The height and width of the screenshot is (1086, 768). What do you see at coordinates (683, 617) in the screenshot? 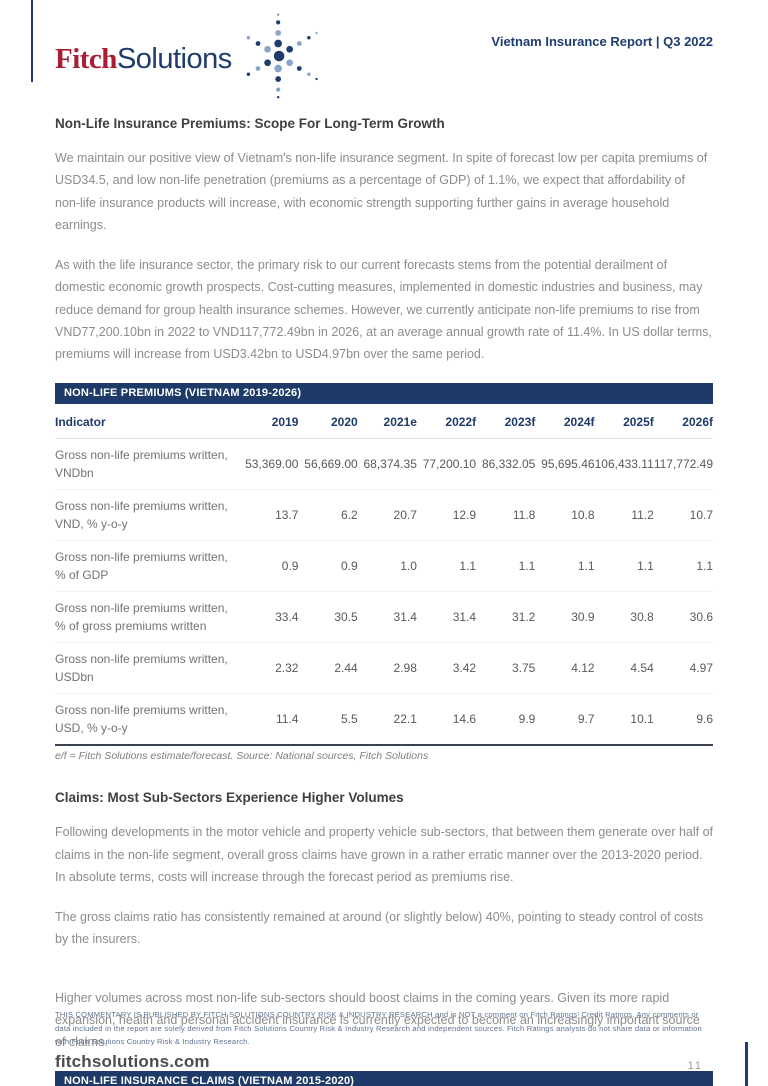
I see `table-cell: 30.6` at bounding box center [683, 617].